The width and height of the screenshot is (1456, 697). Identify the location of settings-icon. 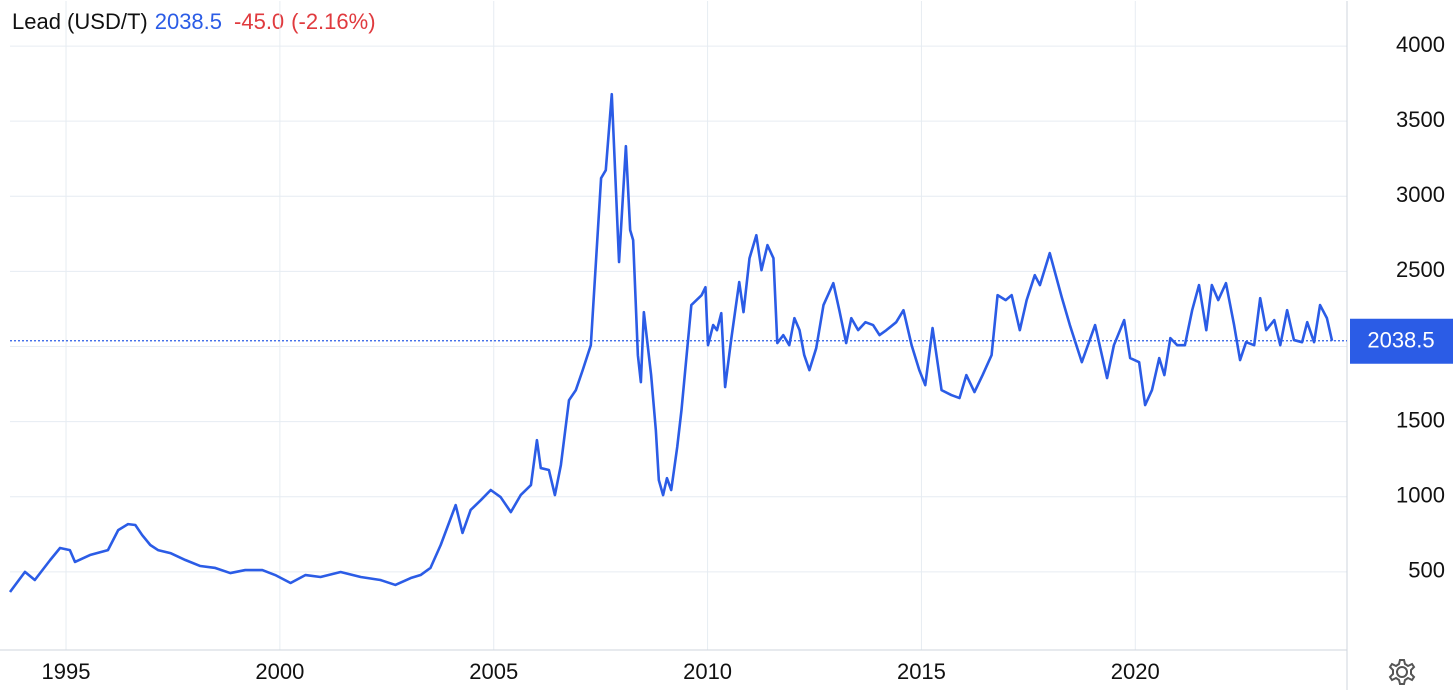
(1402, 672).